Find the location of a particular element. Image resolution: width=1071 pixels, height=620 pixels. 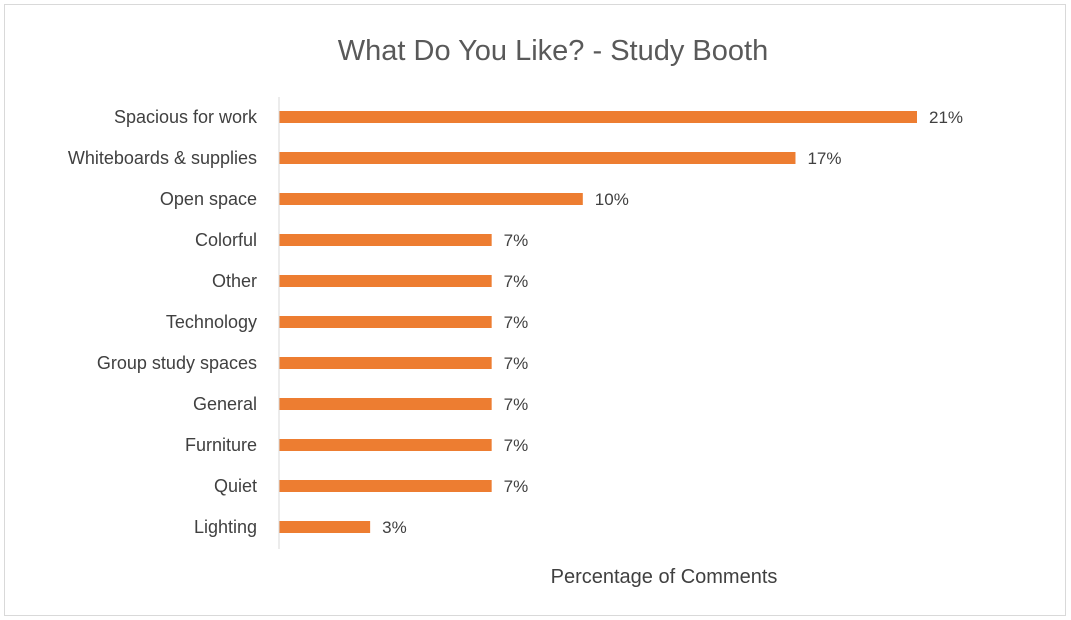

value-label-9: 7% is located at coordinates (516, 486).